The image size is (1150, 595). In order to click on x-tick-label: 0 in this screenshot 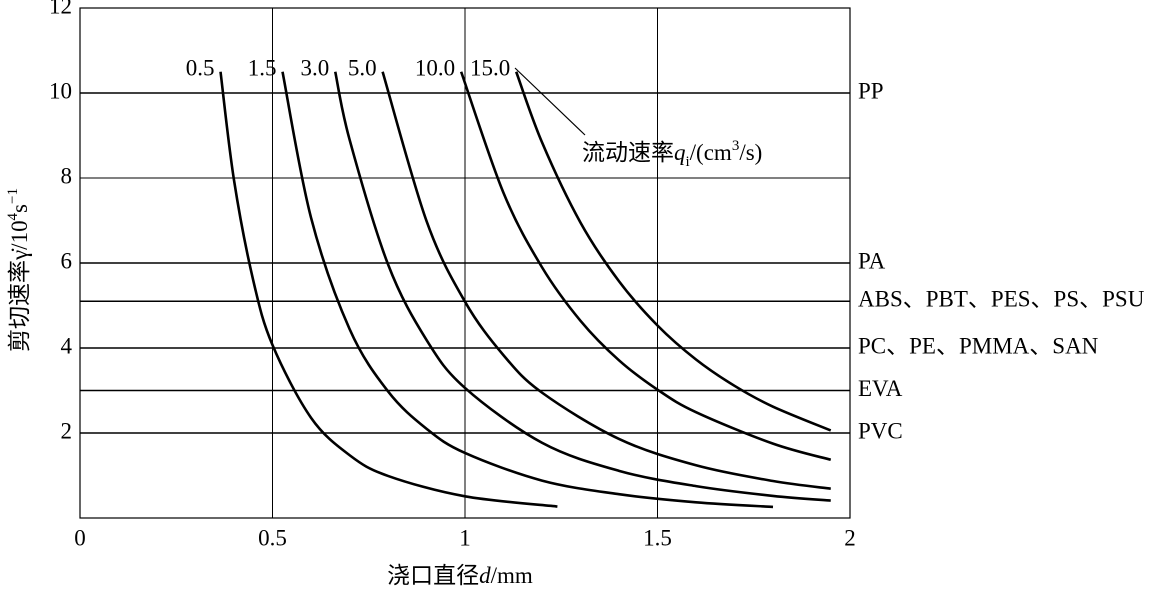, I will do `click(80, 537)`.